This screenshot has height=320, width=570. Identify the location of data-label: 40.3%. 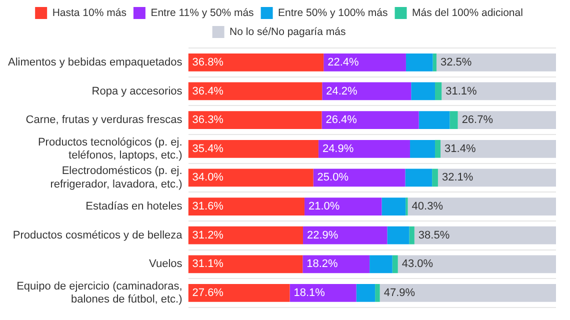
(428, 206).